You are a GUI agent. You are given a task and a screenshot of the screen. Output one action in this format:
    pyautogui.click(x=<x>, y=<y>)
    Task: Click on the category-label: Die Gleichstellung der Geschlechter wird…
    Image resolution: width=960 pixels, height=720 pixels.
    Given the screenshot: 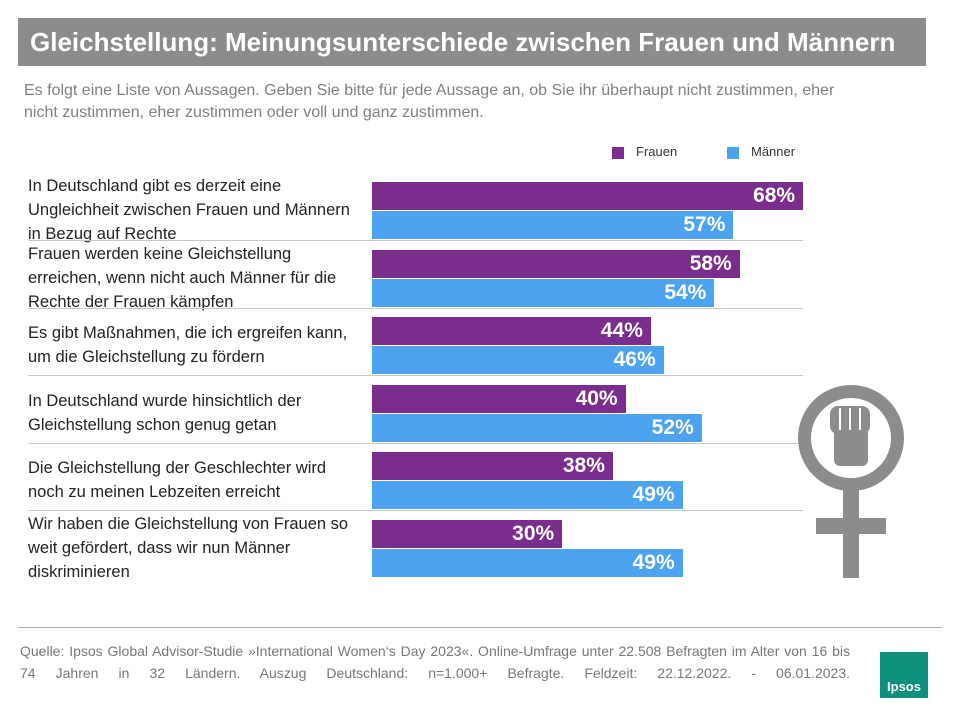 What is the action you would take?
    pyautogui.click(x=177, y=480)
    